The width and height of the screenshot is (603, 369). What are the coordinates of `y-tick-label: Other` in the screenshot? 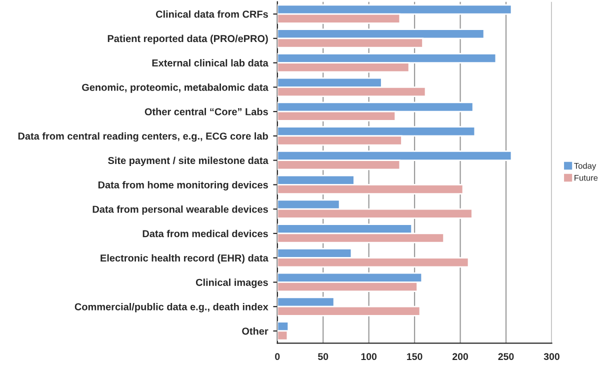 It's located at (255, 331).